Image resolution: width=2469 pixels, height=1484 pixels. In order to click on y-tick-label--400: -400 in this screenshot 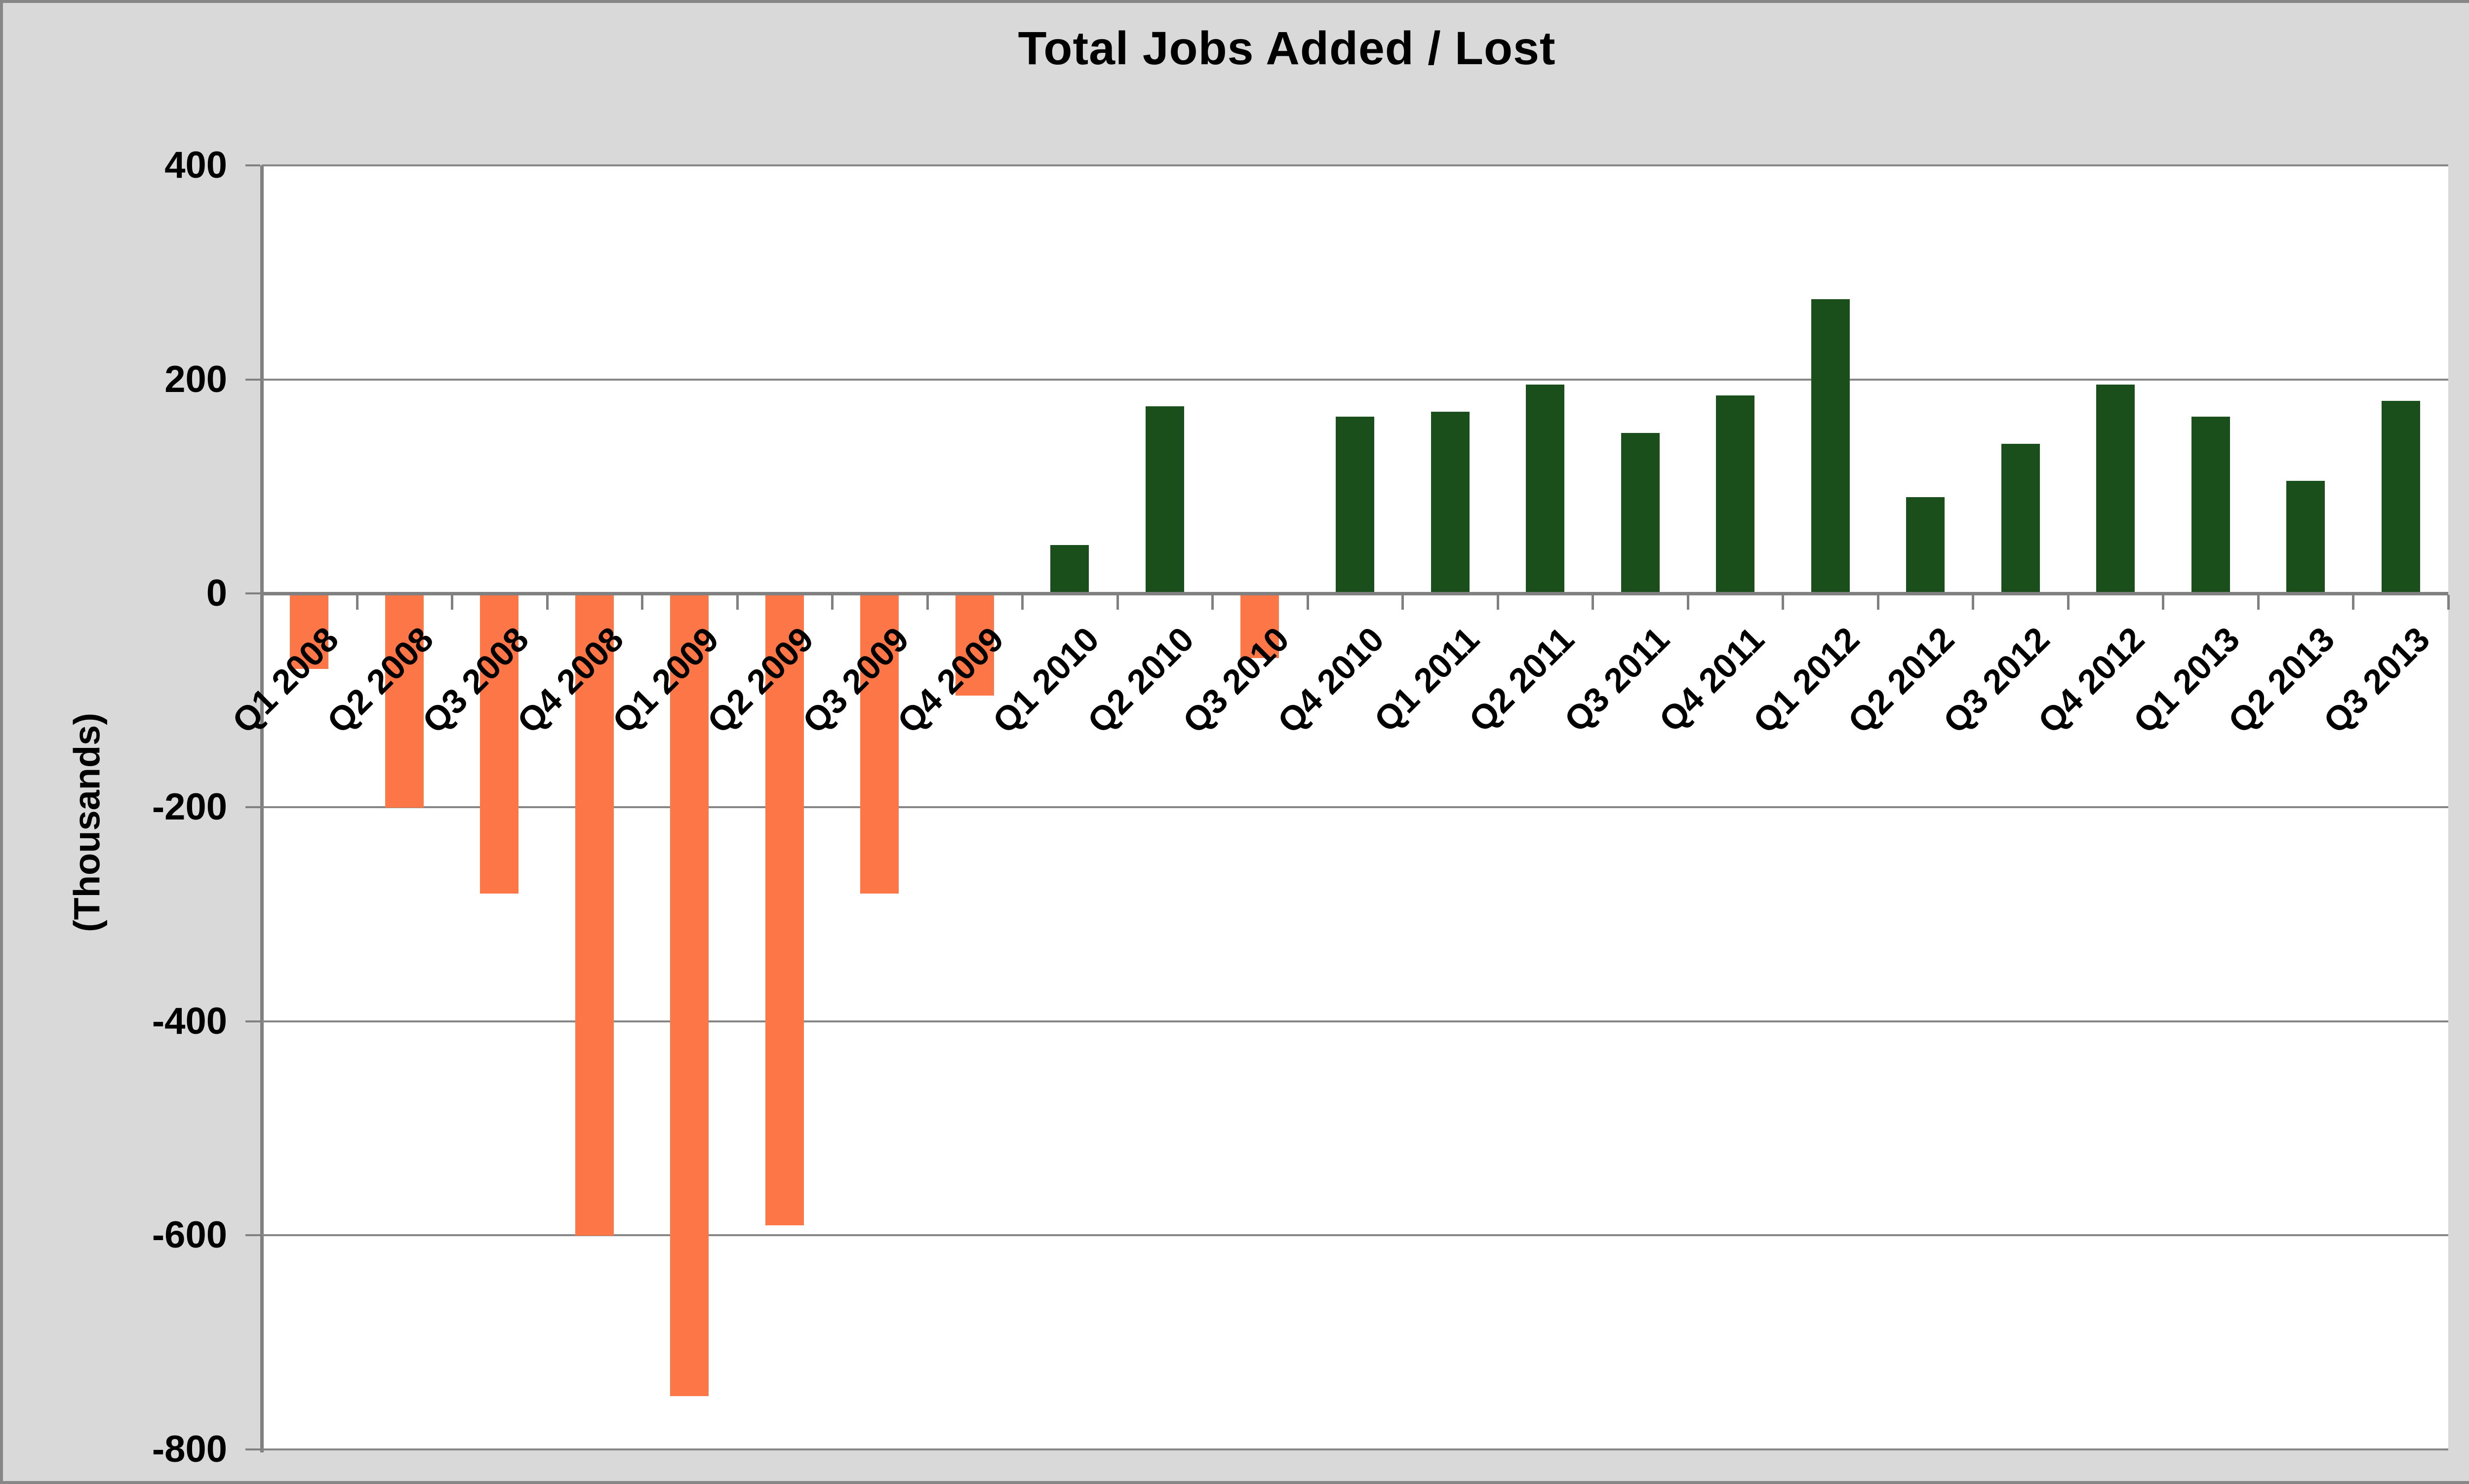, I will do `click(189, 1021)`.